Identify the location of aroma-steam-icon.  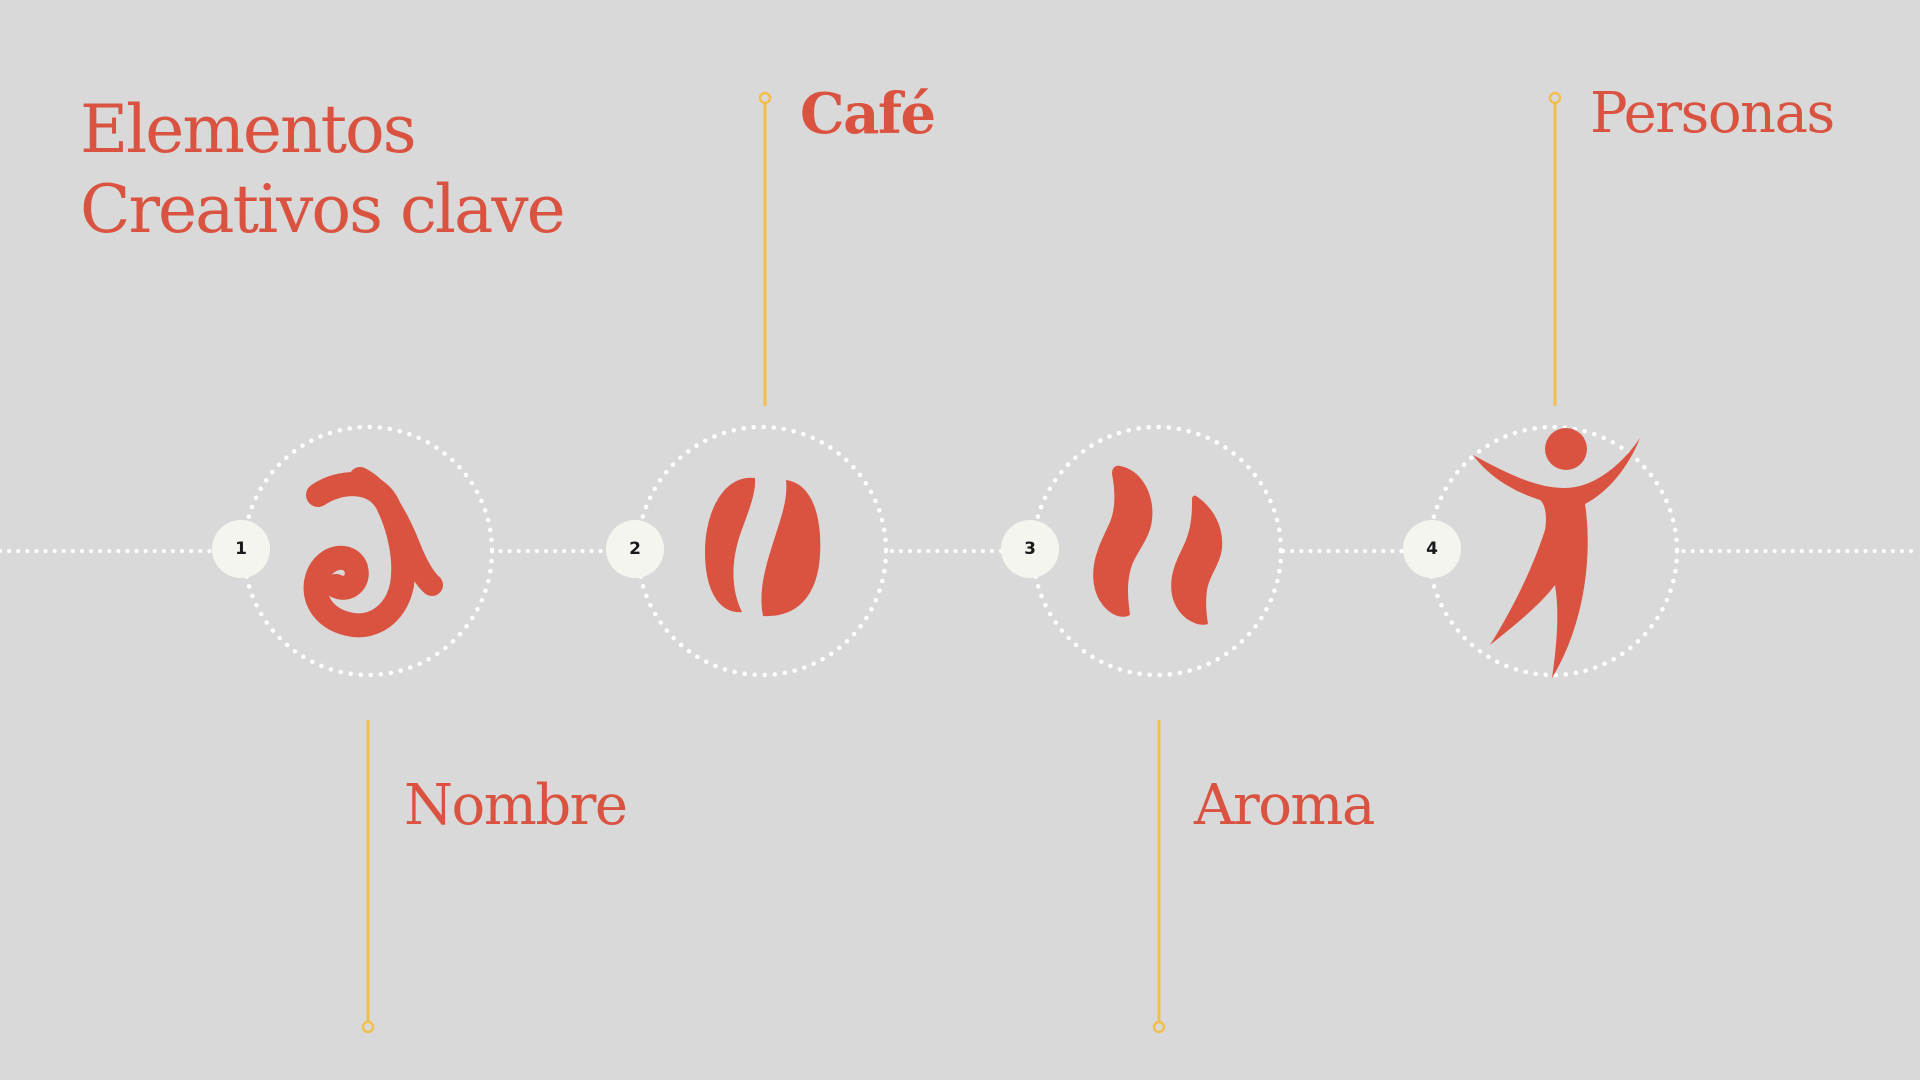
(1158, 545).